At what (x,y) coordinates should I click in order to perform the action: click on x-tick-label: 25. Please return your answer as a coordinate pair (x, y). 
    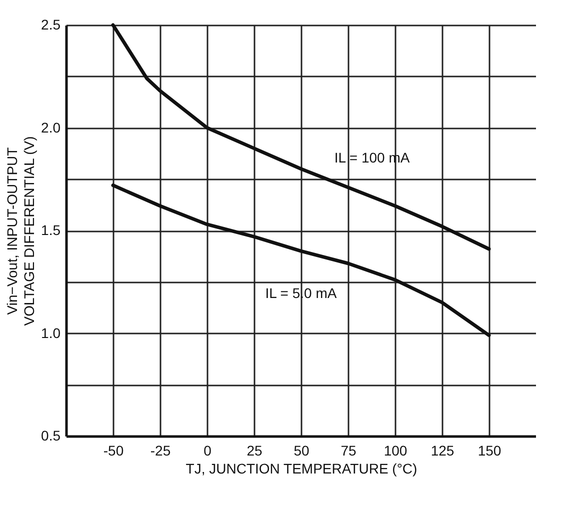
    Looking at the image, I should click on (254, 450).